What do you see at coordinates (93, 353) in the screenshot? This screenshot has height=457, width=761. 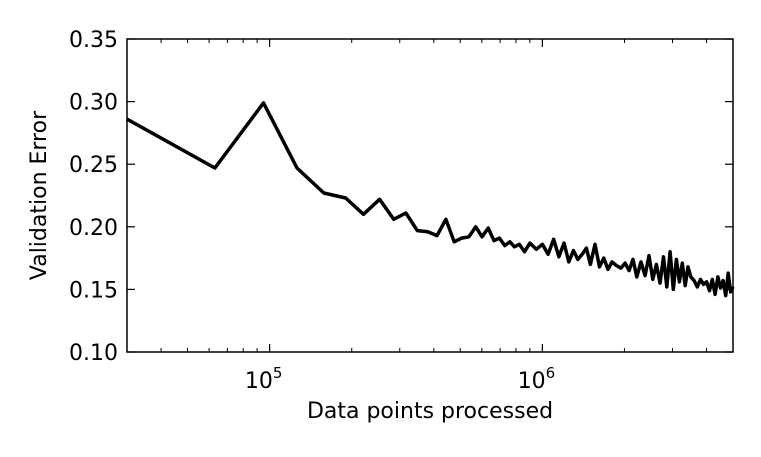 I see `y-tick-label: 0.10` at bounding box center [93, 353].